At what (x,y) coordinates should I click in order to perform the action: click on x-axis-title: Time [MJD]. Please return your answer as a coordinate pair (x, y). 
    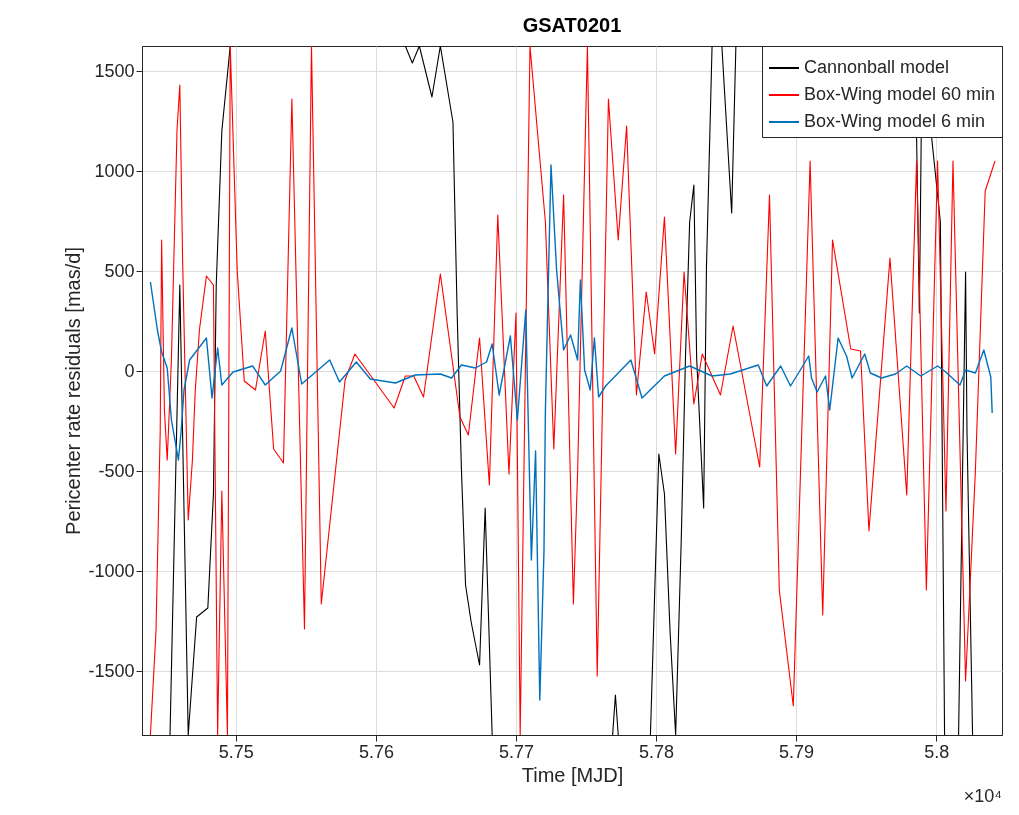
    Looking at the image, I should click on (572, 774).